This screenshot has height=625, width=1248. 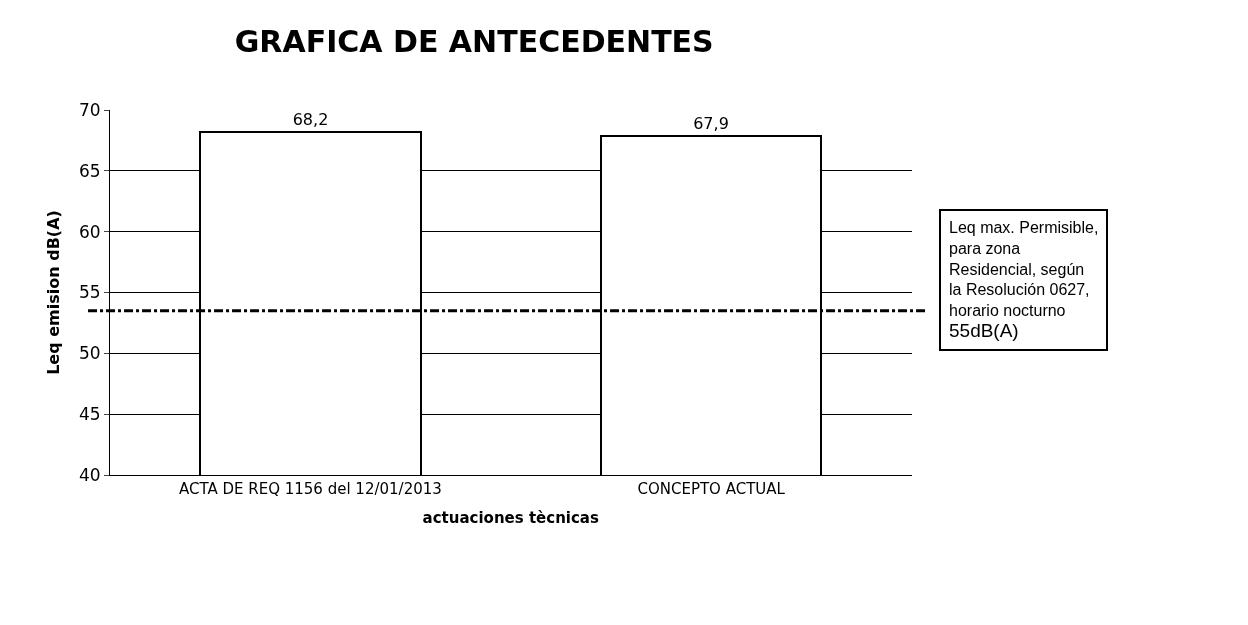 I want to click on y-tick-label: 60, so click(x=89, y=231).